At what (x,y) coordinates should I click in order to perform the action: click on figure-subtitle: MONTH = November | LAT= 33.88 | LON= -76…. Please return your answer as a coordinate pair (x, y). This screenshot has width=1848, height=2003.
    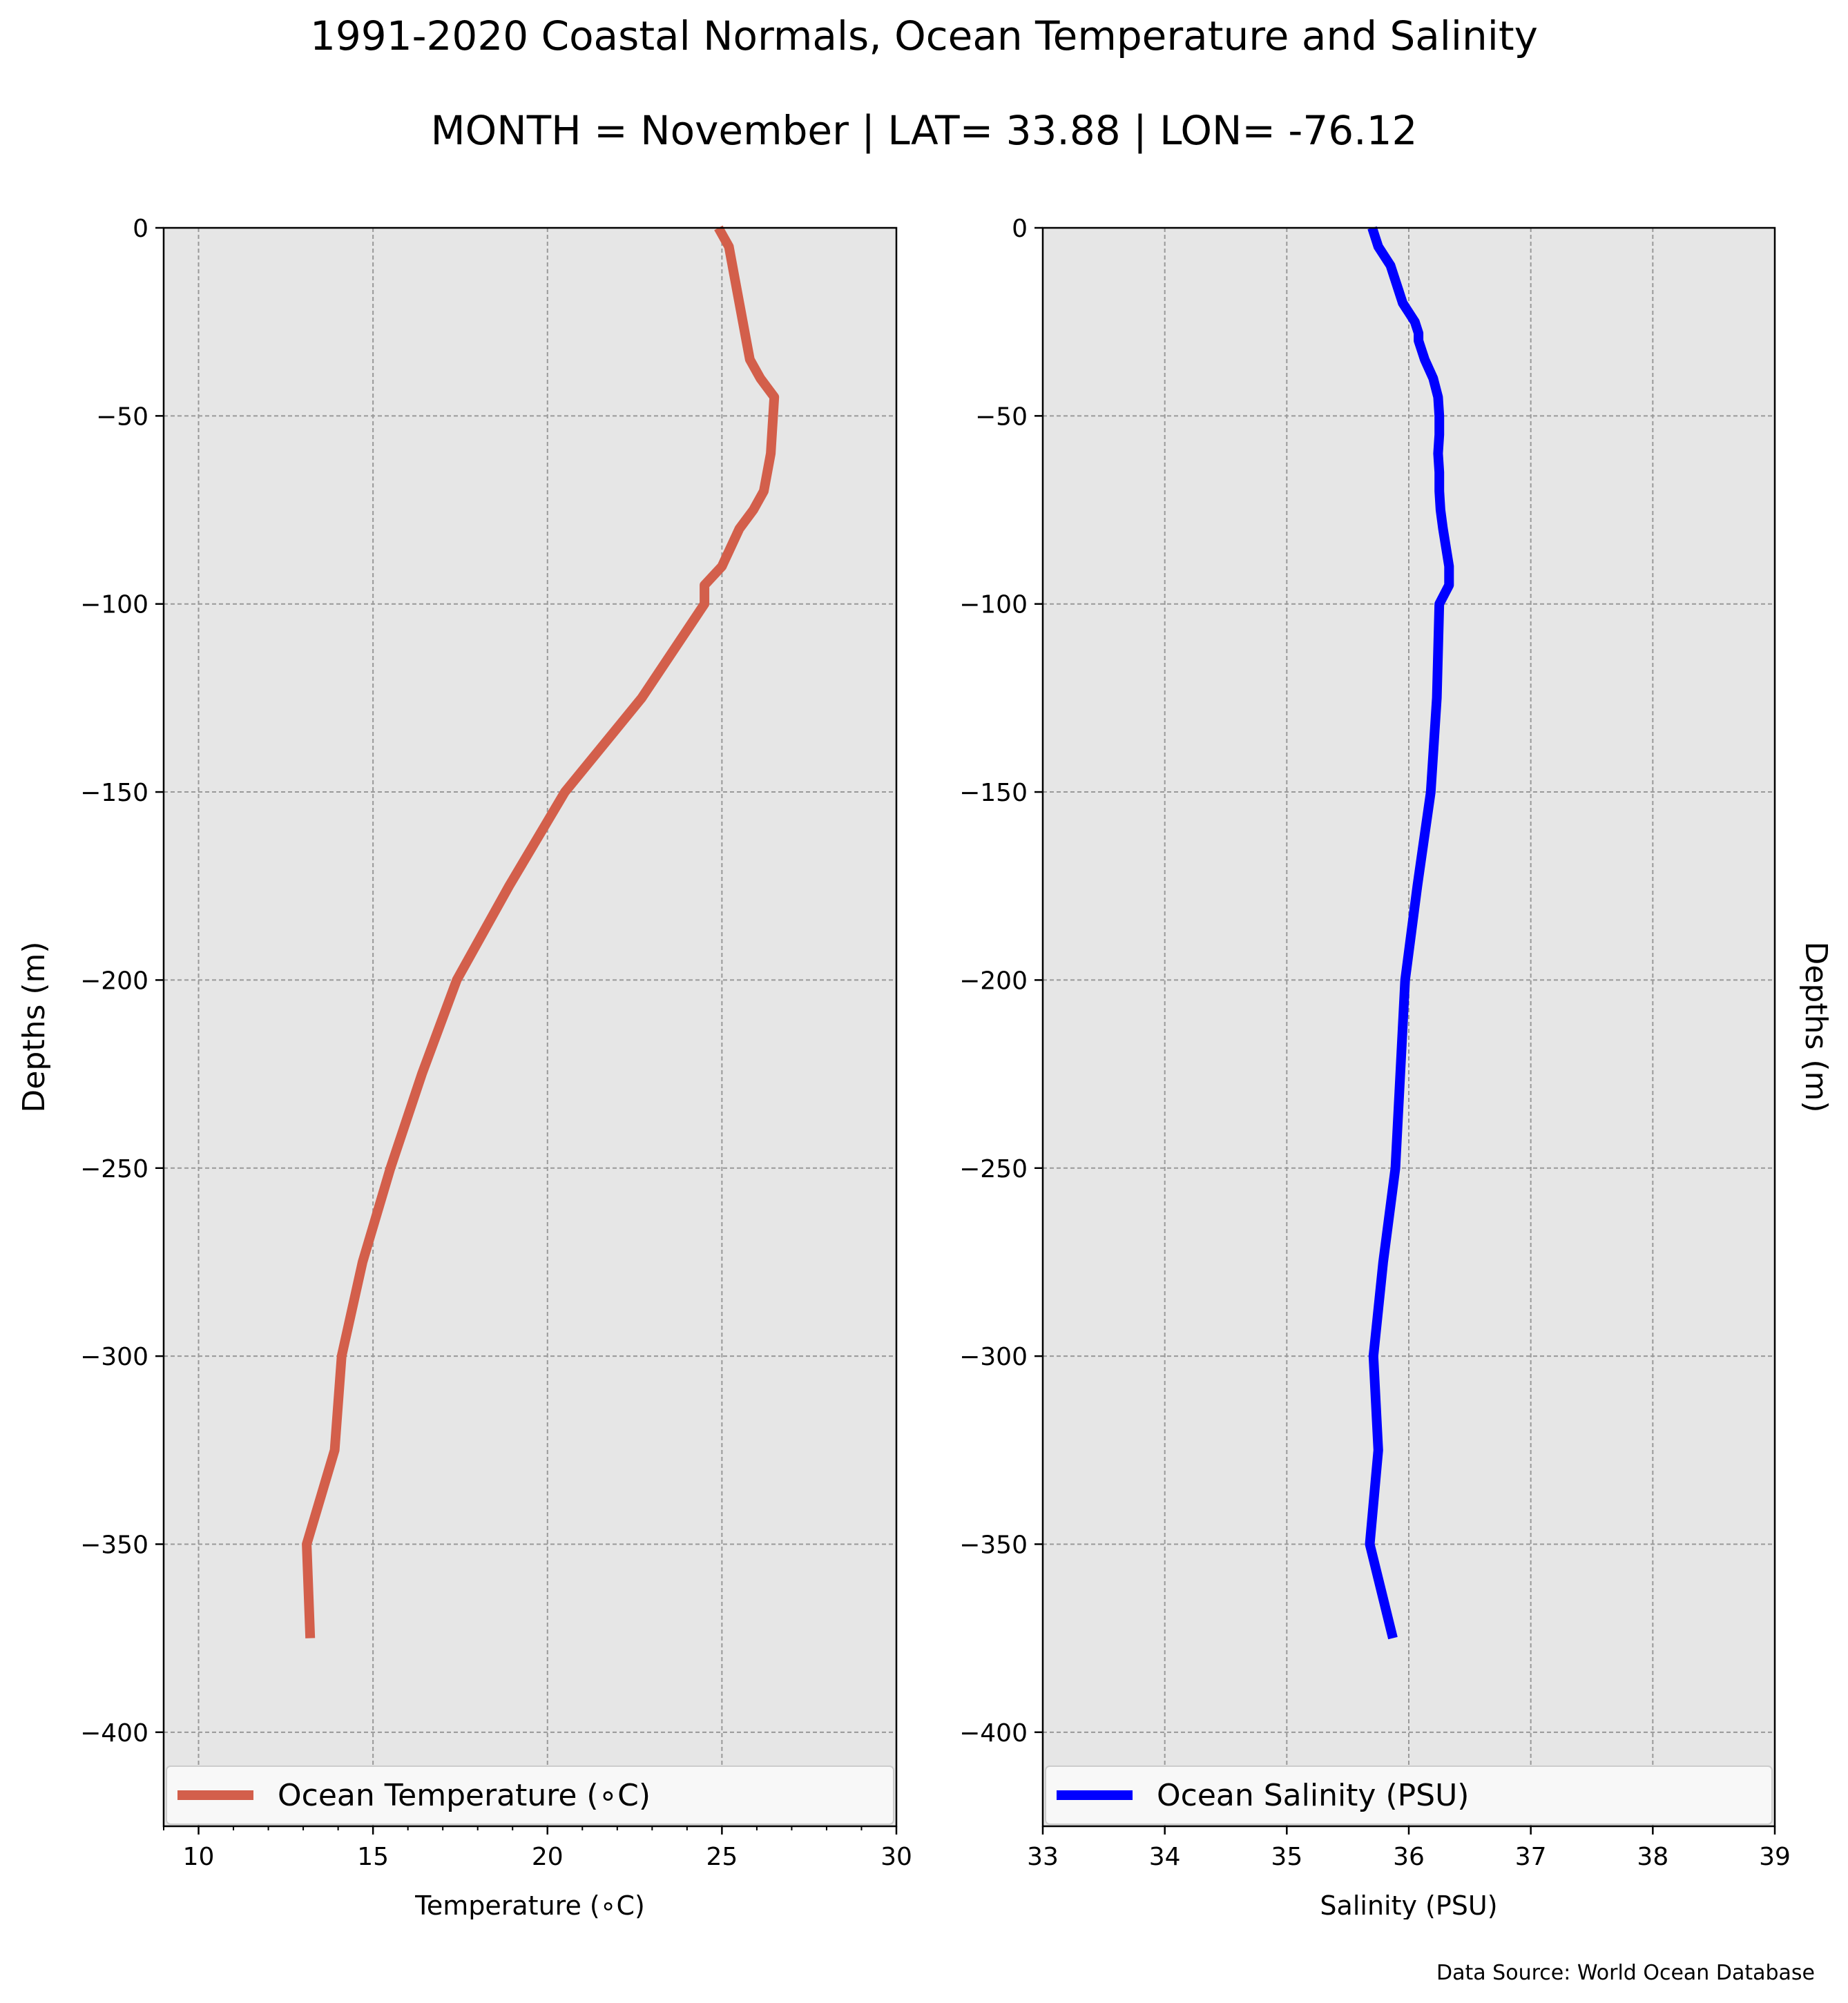
    Looking at the image, I should click on (924, 130).